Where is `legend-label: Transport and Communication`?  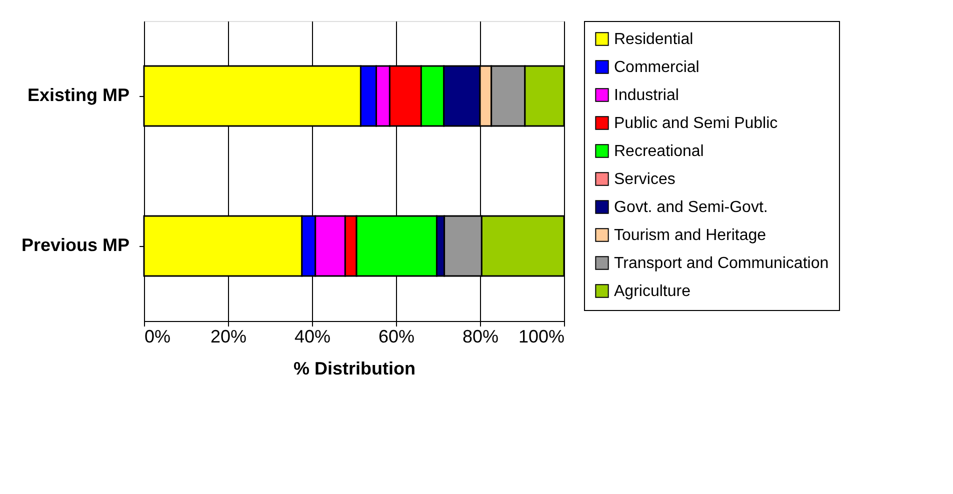 legend-label: Transport and Communication is located at coordinates (721, 263).